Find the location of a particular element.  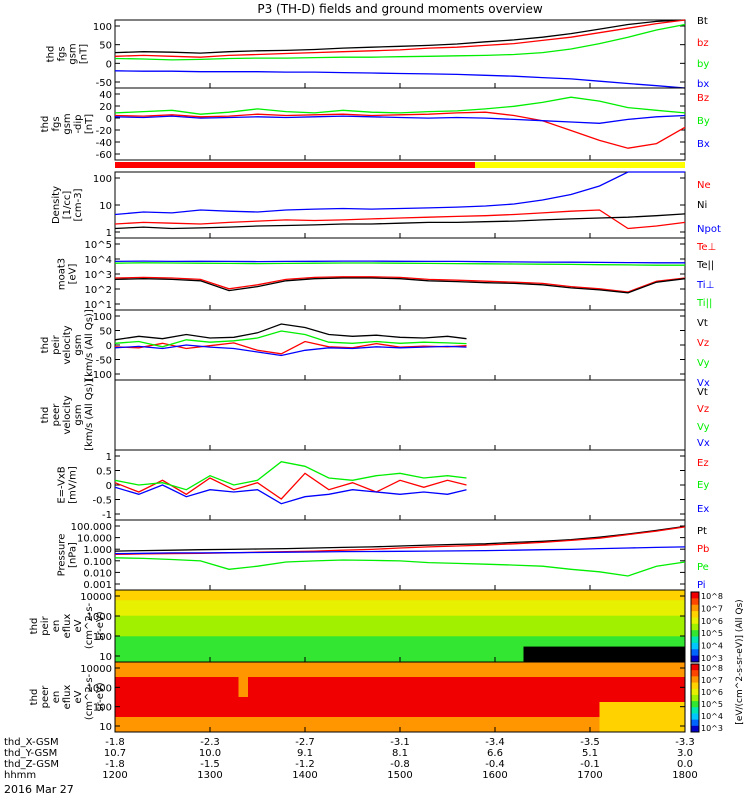

y-axis-label: [nT] is located at coordinates (89, 124).